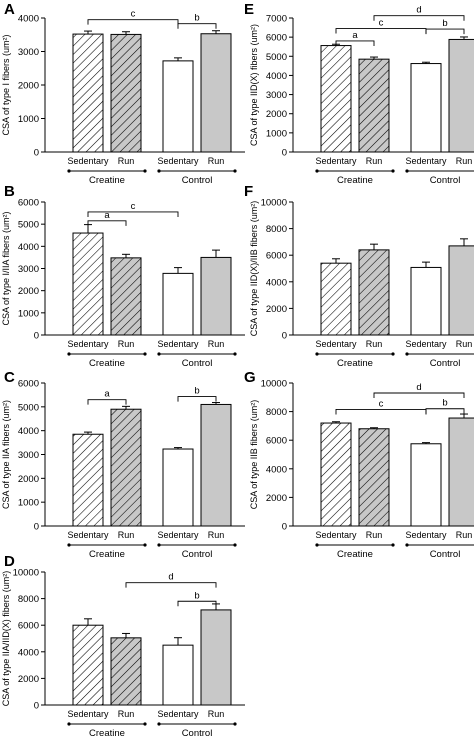  Describe the element at coordinates (6, 454) in the screenshot. I see `y-axis-label: CSA of type IIA fibers (um²)` at that location.